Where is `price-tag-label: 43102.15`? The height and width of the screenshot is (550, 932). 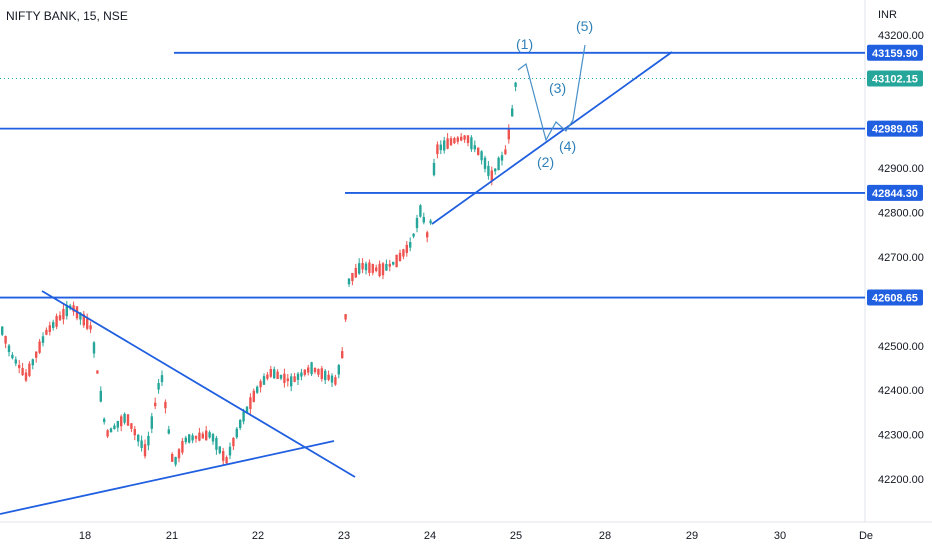
price-tag-label: 43102.15 is located at coordinates (895, 79).